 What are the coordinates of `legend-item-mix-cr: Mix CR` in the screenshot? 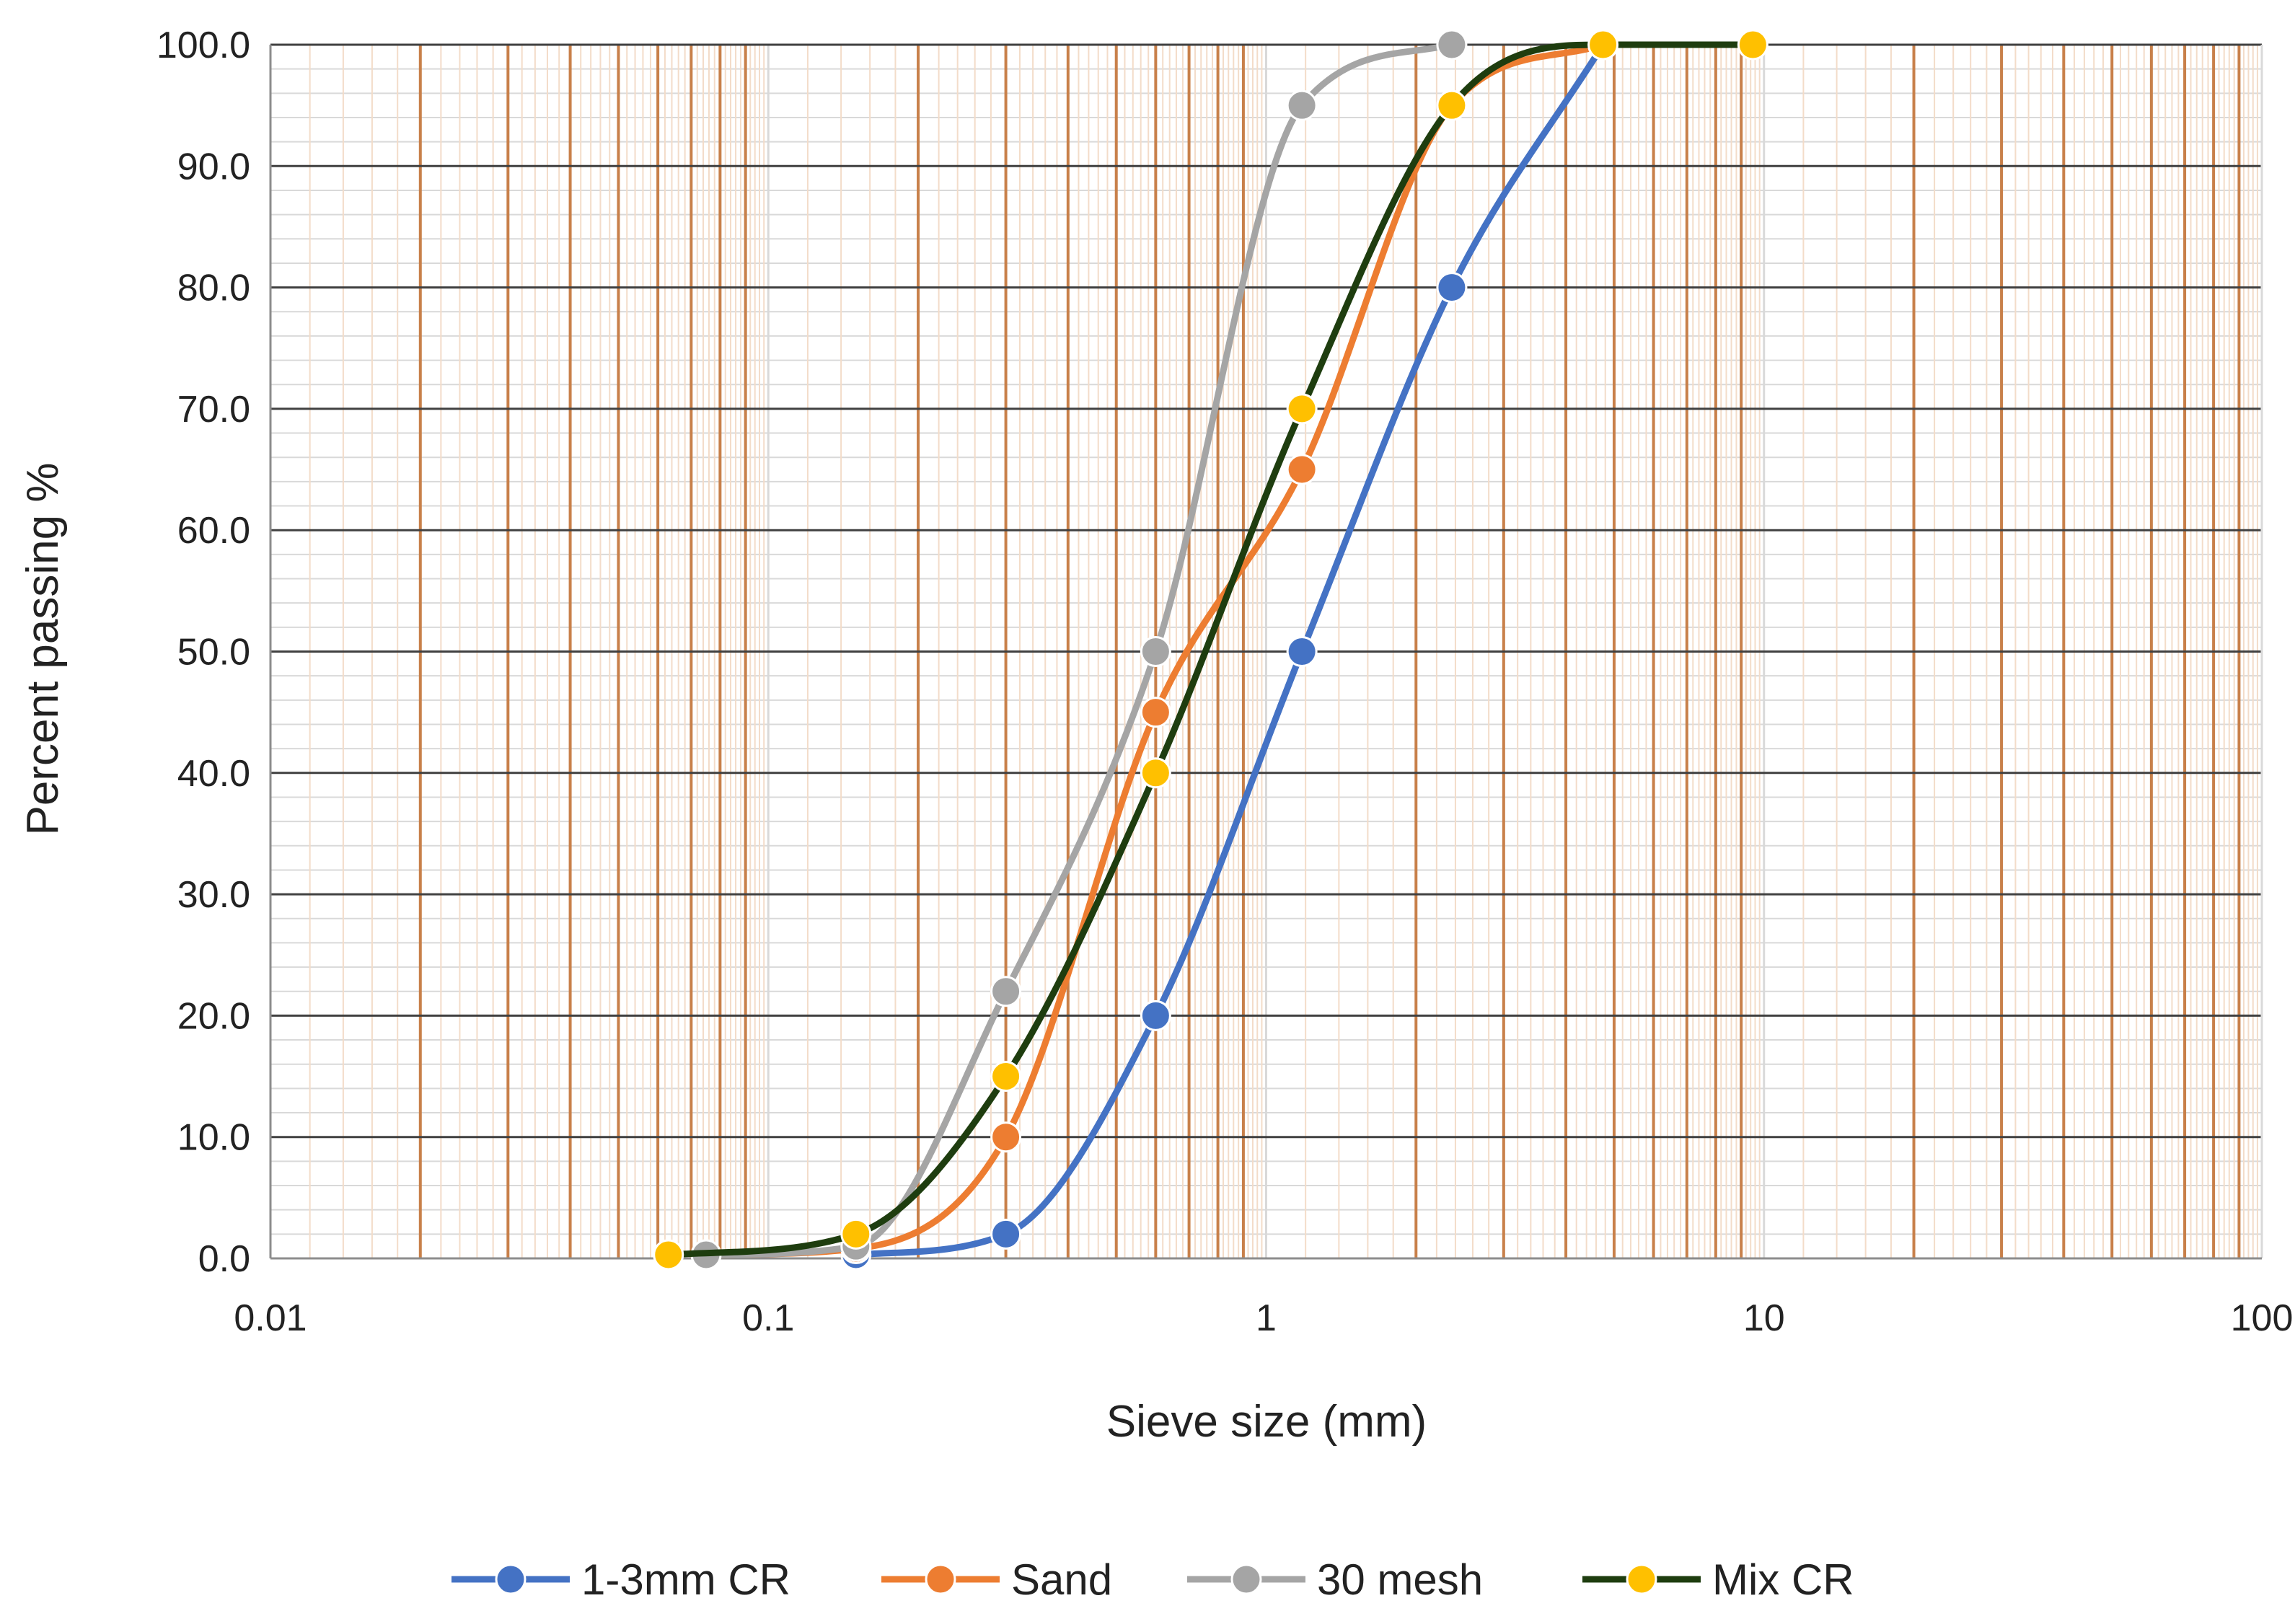 It's located at (1718, 1580).